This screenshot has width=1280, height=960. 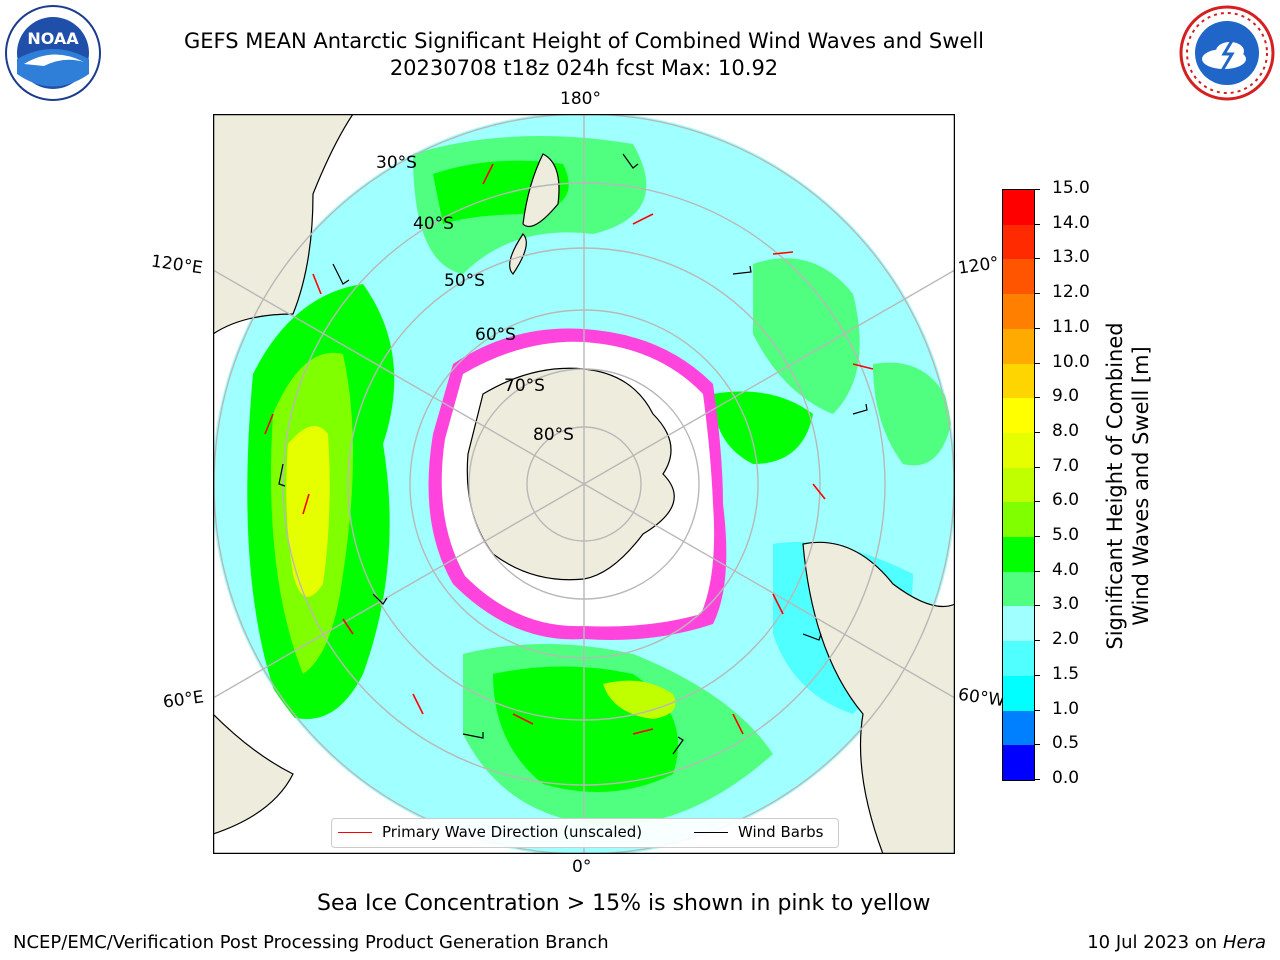 What do you see at coordinates (1066, 604) in the screenshot?
I see `colorbar-tick-label: 3.0` at bounding box center [1066, 604].